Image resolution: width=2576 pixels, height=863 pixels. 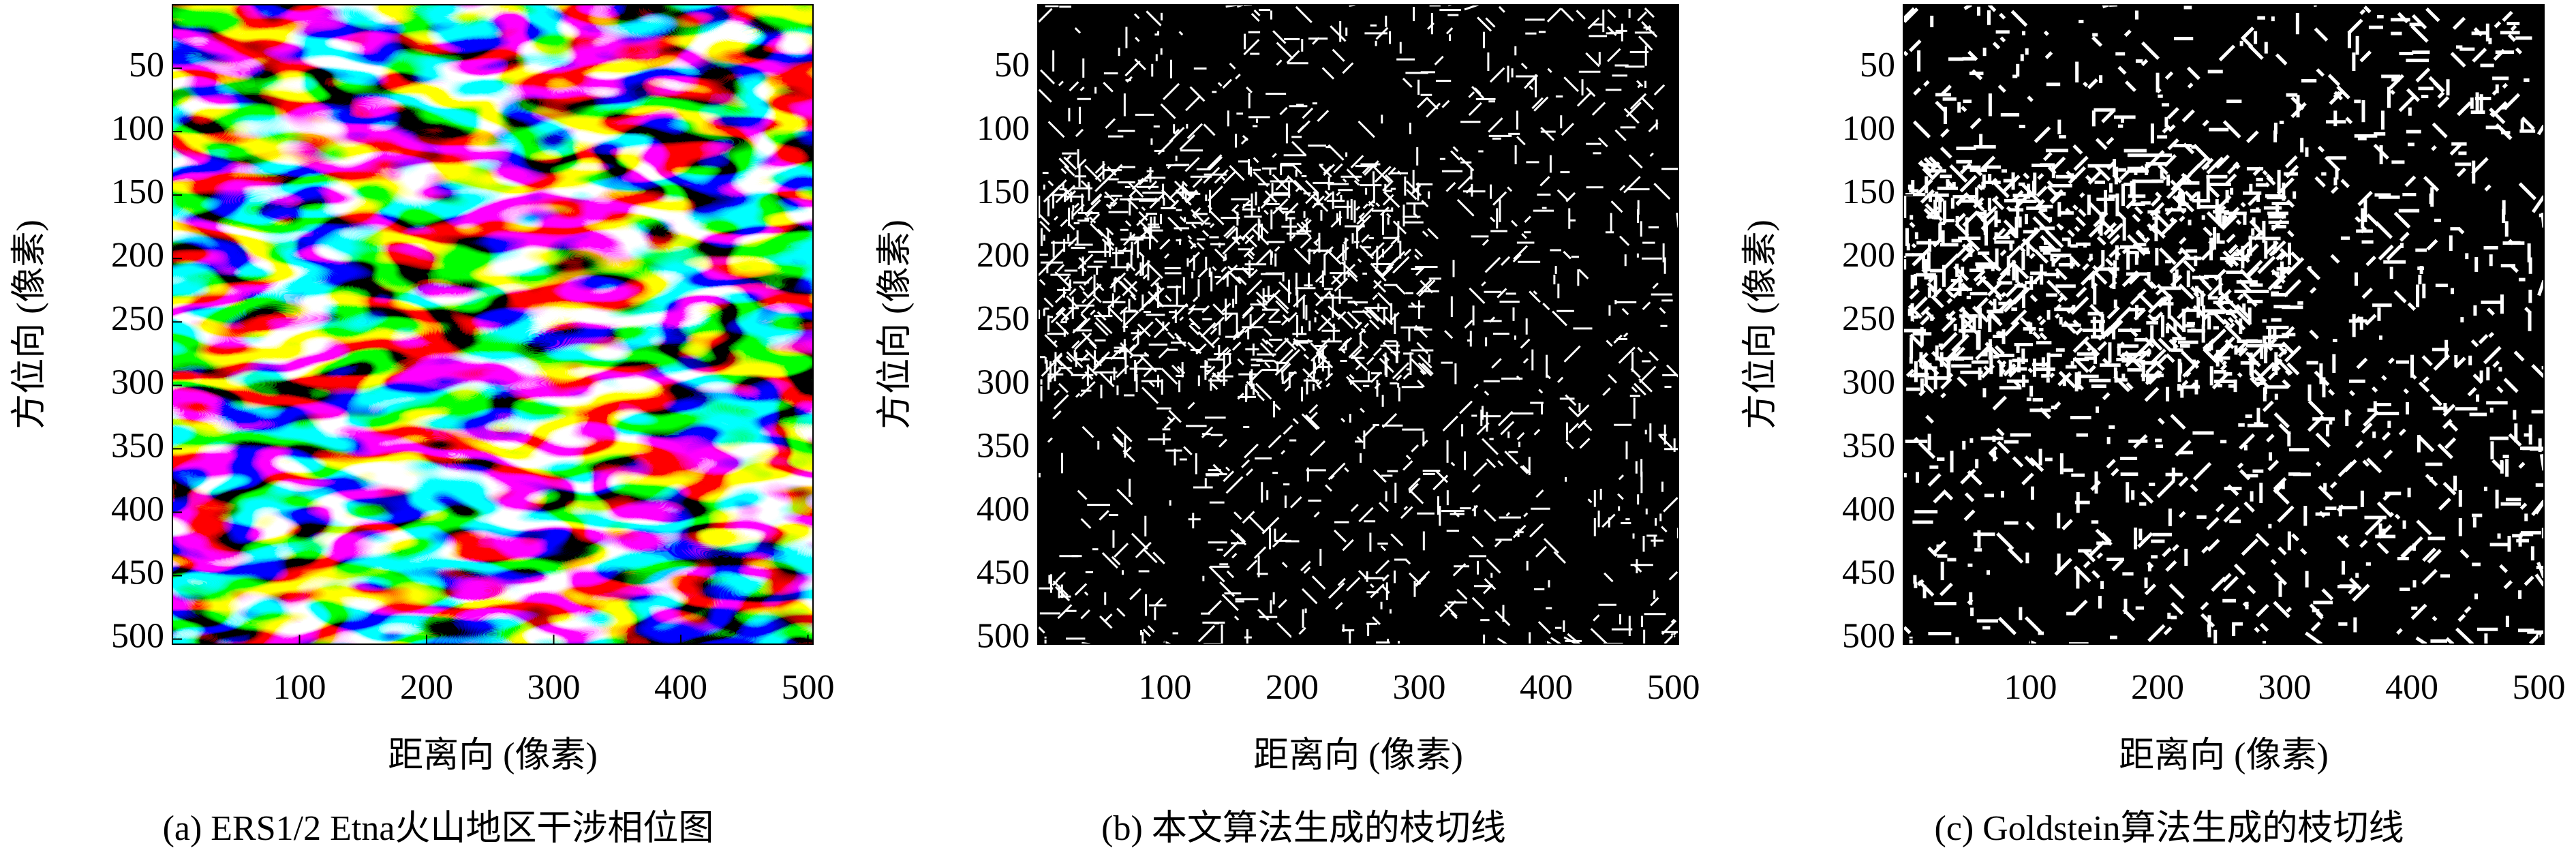 I want to click on x-tick-label: 400, so click(x=2411, y=687).